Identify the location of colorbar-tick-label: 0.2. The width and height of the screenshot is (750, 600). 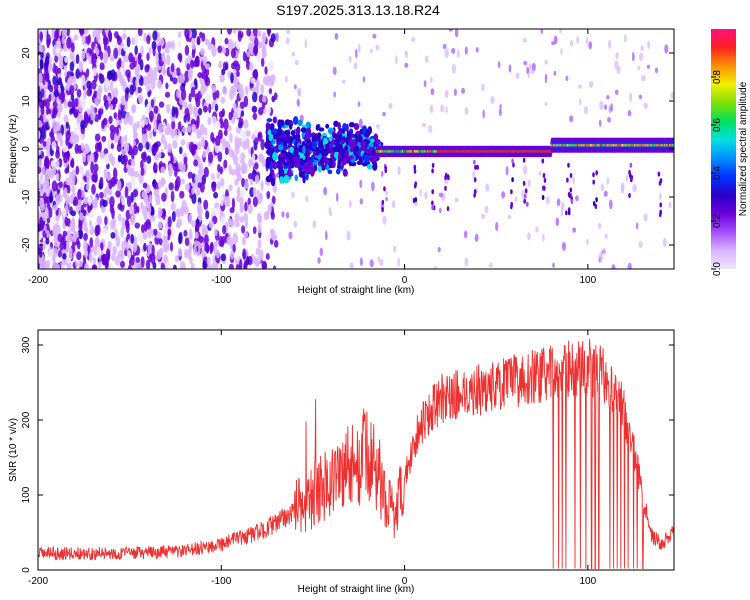
(717, 221).